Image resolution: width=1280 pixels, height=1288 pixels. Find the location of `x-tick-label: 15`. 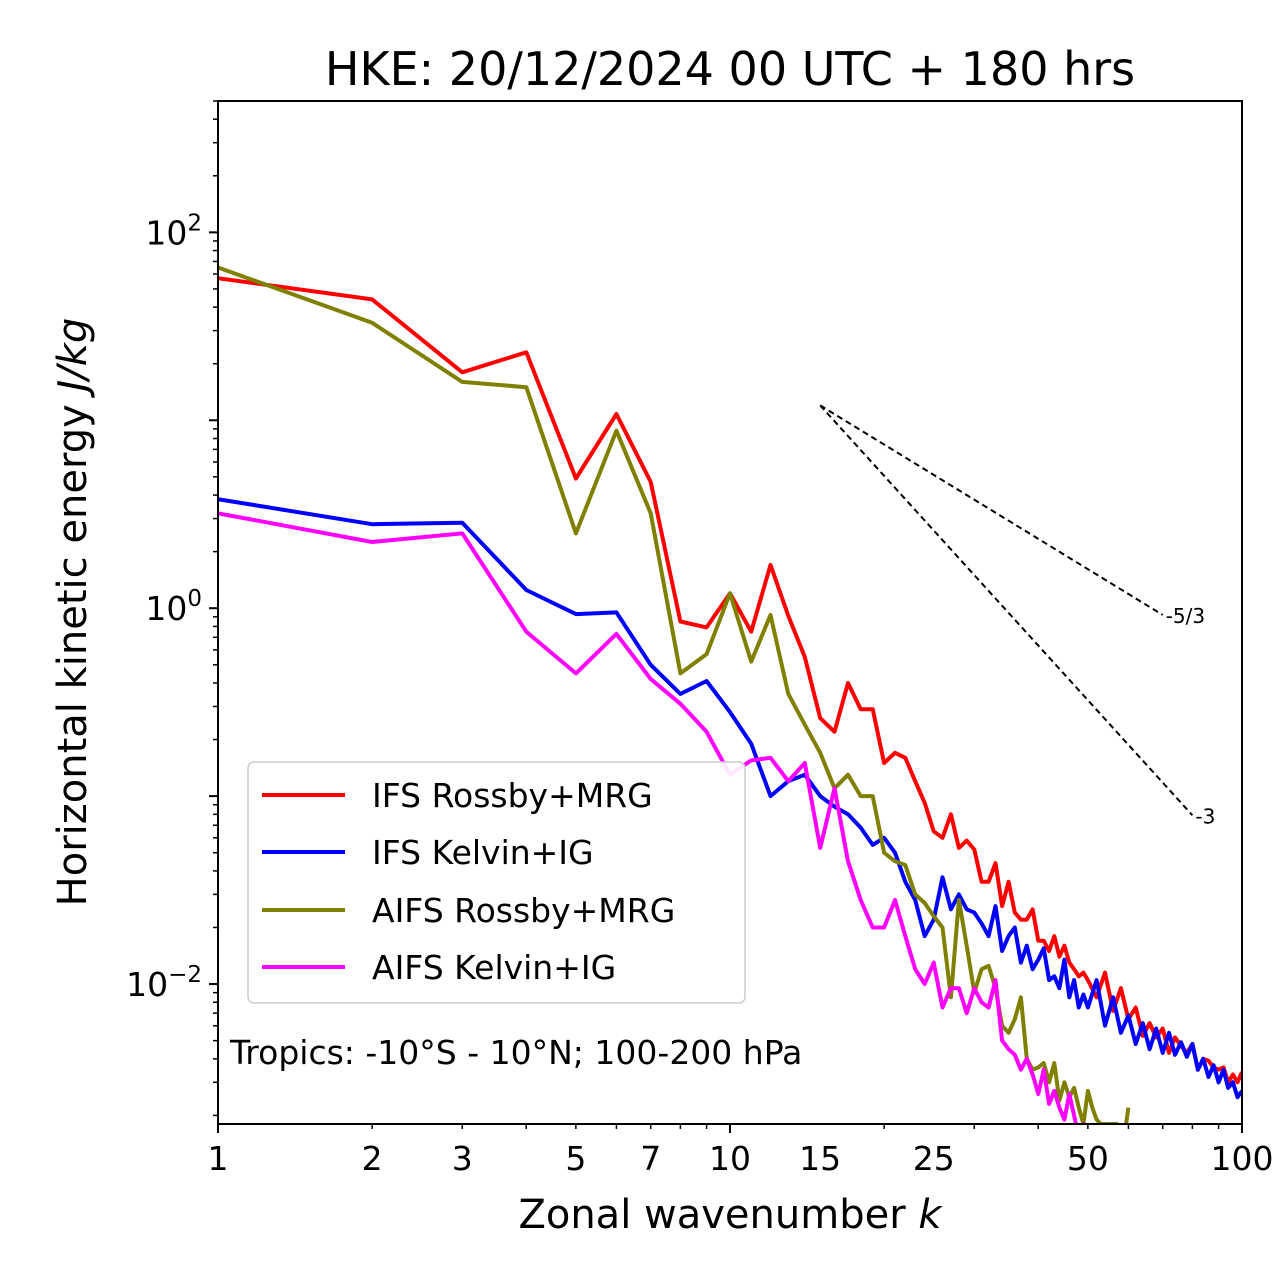

x-tick-label: 15 is located at coordinates (820, 1158).